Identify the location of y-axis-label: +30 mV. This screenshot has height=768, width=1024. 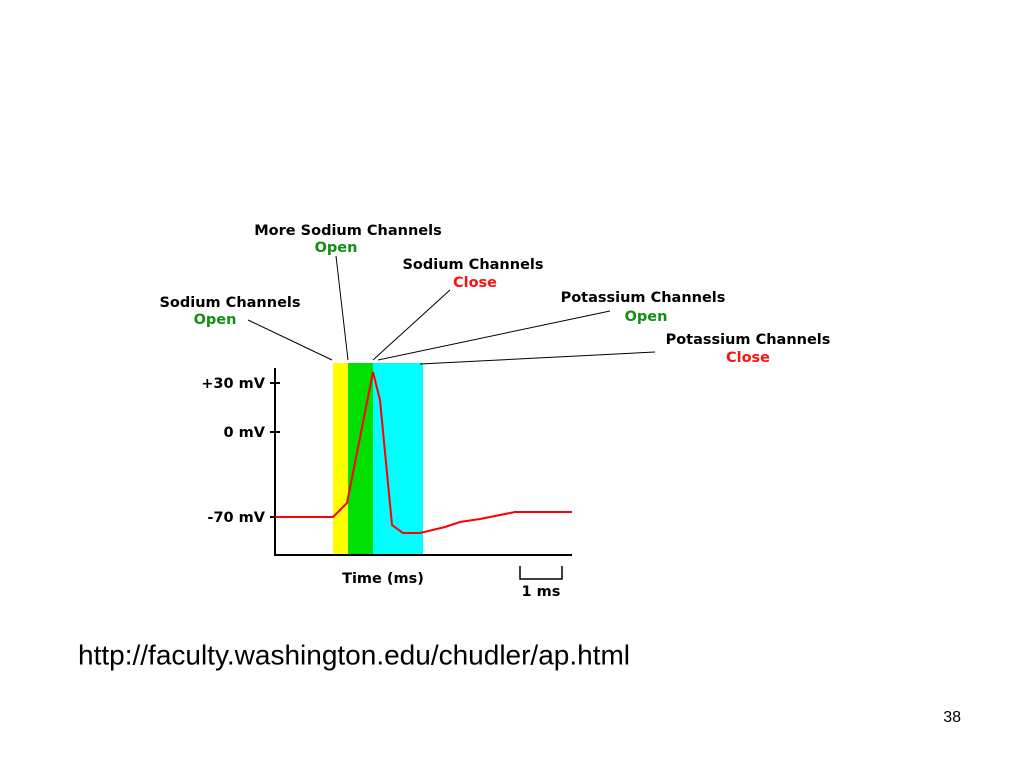
(233, 384).